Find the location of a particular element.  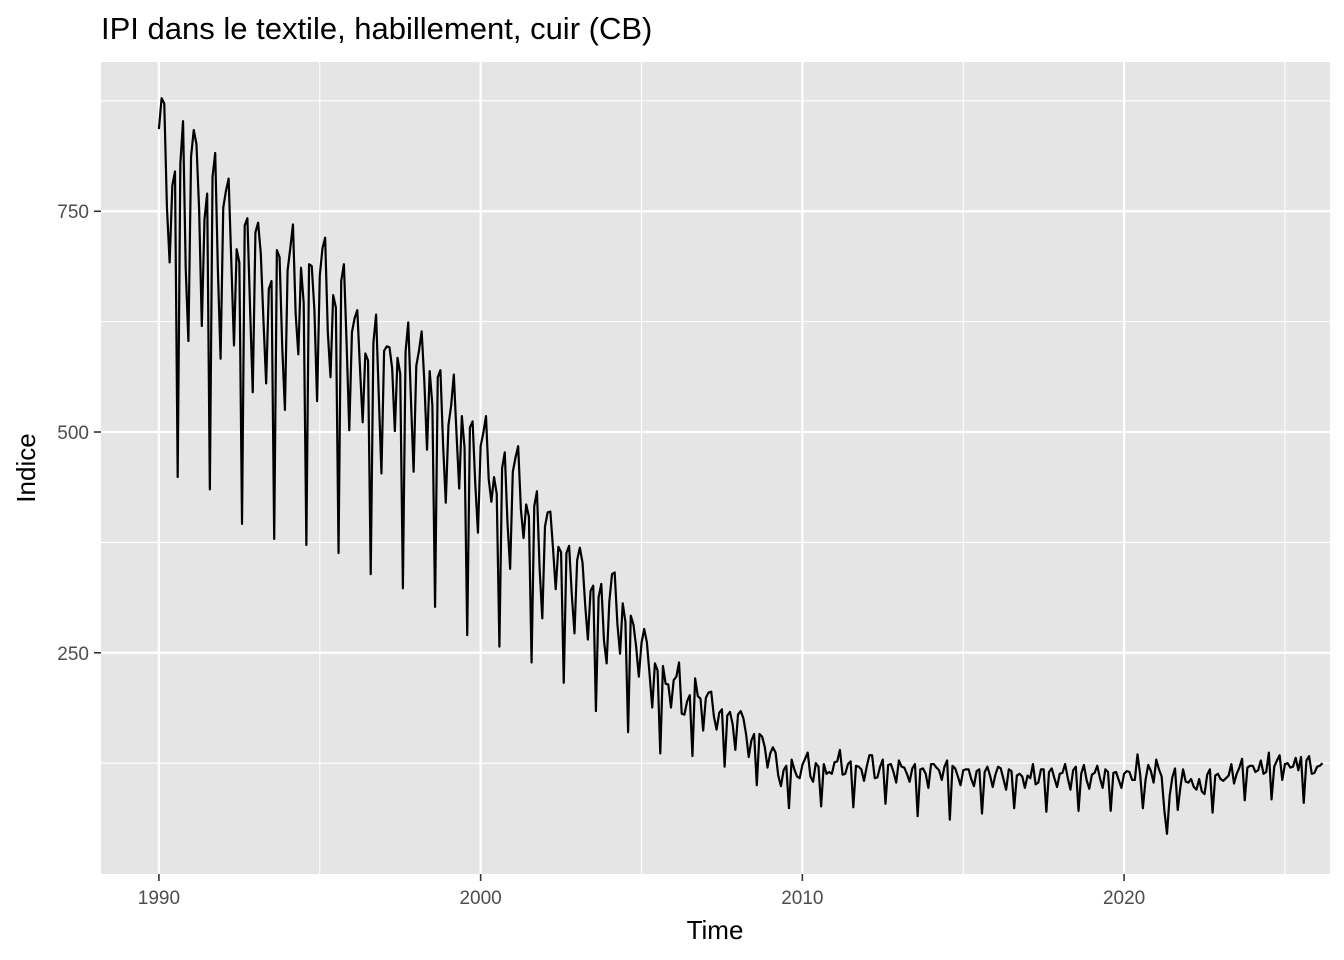

x-tick-label: 2020 is located at coordinates (1124, 898).